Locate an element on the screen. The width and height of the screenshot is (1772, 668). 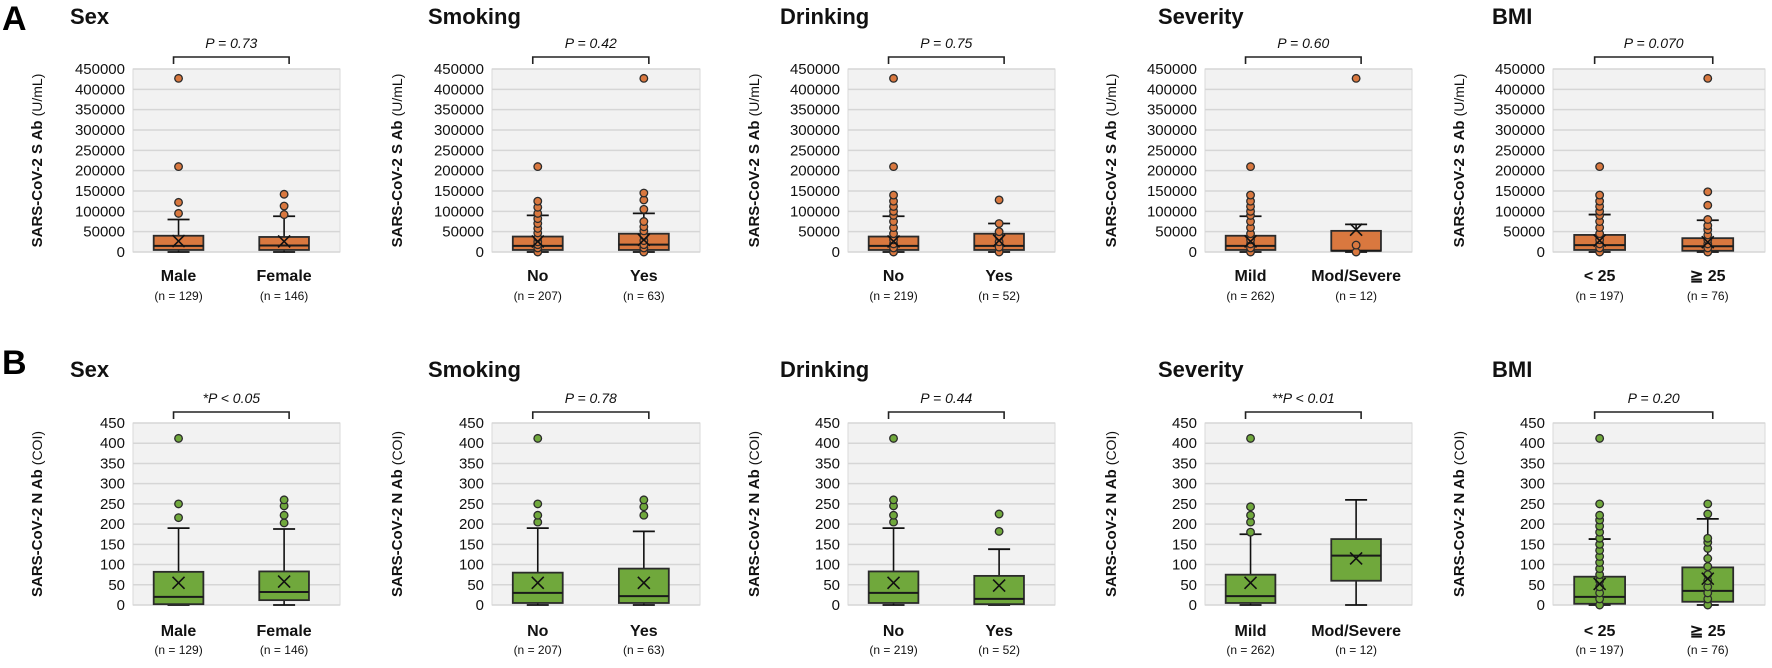
y-tick-label: 250000 is located at coordinates (459, 150).